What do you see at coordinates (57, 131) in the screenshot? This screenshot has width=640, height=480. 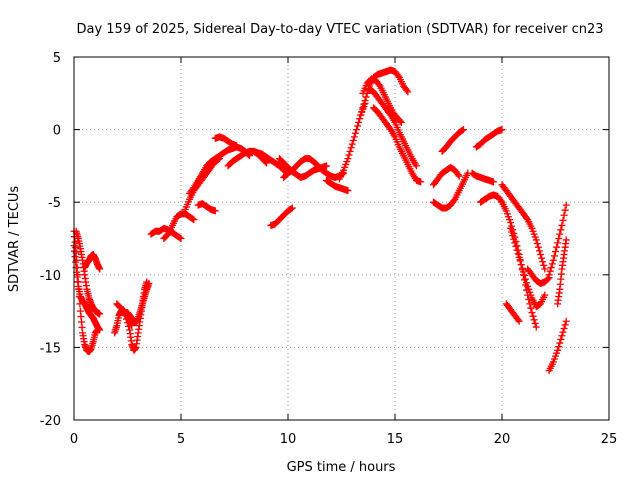 I see `y-tick-label: 0` at bounding box center [57, 131].